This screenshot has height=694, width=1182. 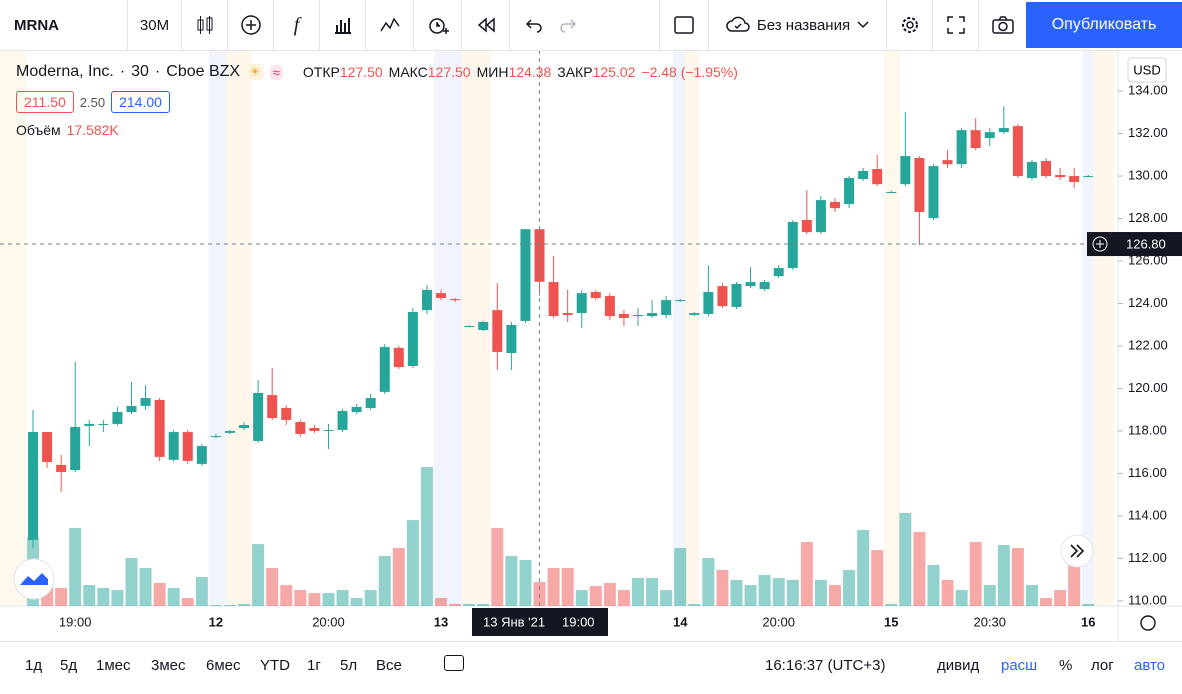 What do you see at coordinates (275, 665) in the screenshot?
I see `range-button: YTD` at bounding box center [275, 665].